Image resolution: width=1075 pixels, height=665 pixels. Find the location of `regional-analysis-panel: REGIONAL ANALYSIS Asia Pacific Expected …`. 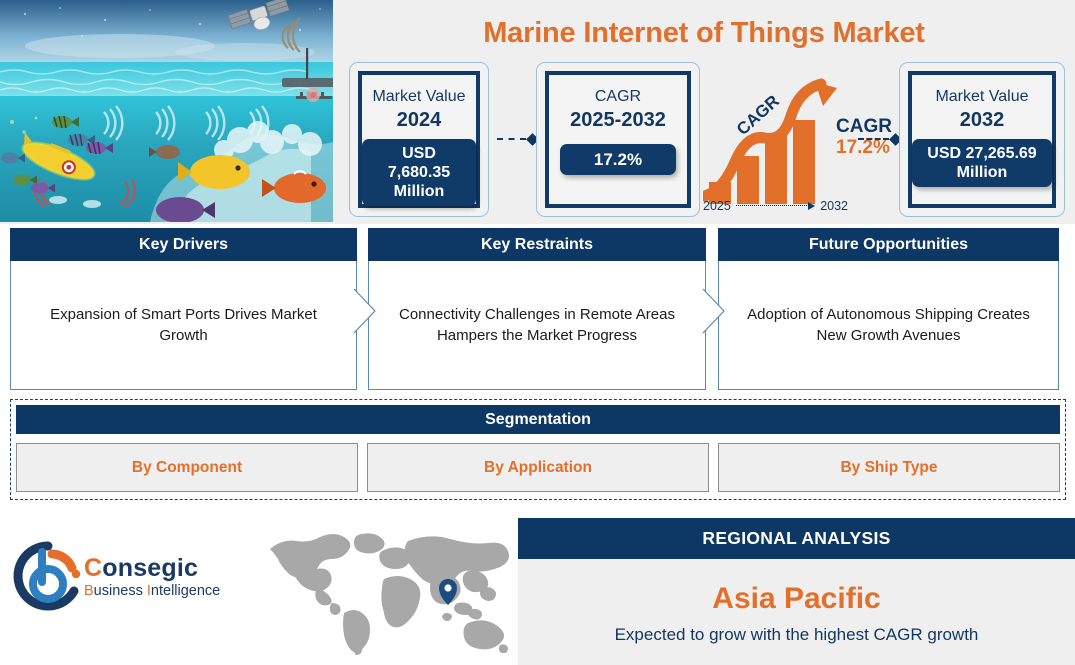

regional-analysis-panel: REGIONAL ANALYSIS Asia Pacific Expected … is located at coordinates (796, 591).